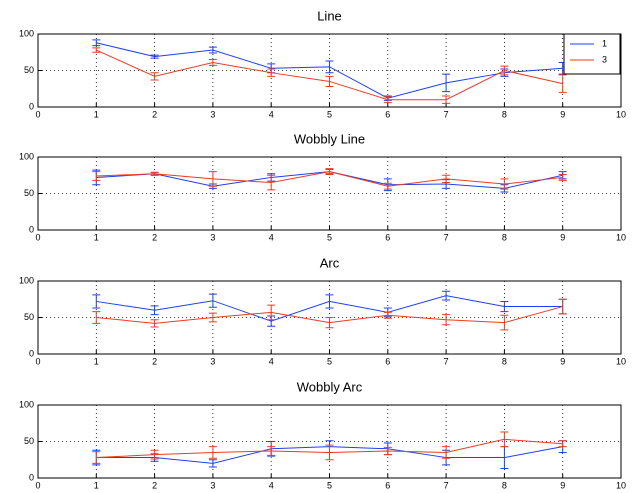 This screenshot has width=637, height=493. What do you see at coordinates (329, 138) in the screenshot?
I see `chart-title: Wobbly Line` at bounding box center [329, 138].